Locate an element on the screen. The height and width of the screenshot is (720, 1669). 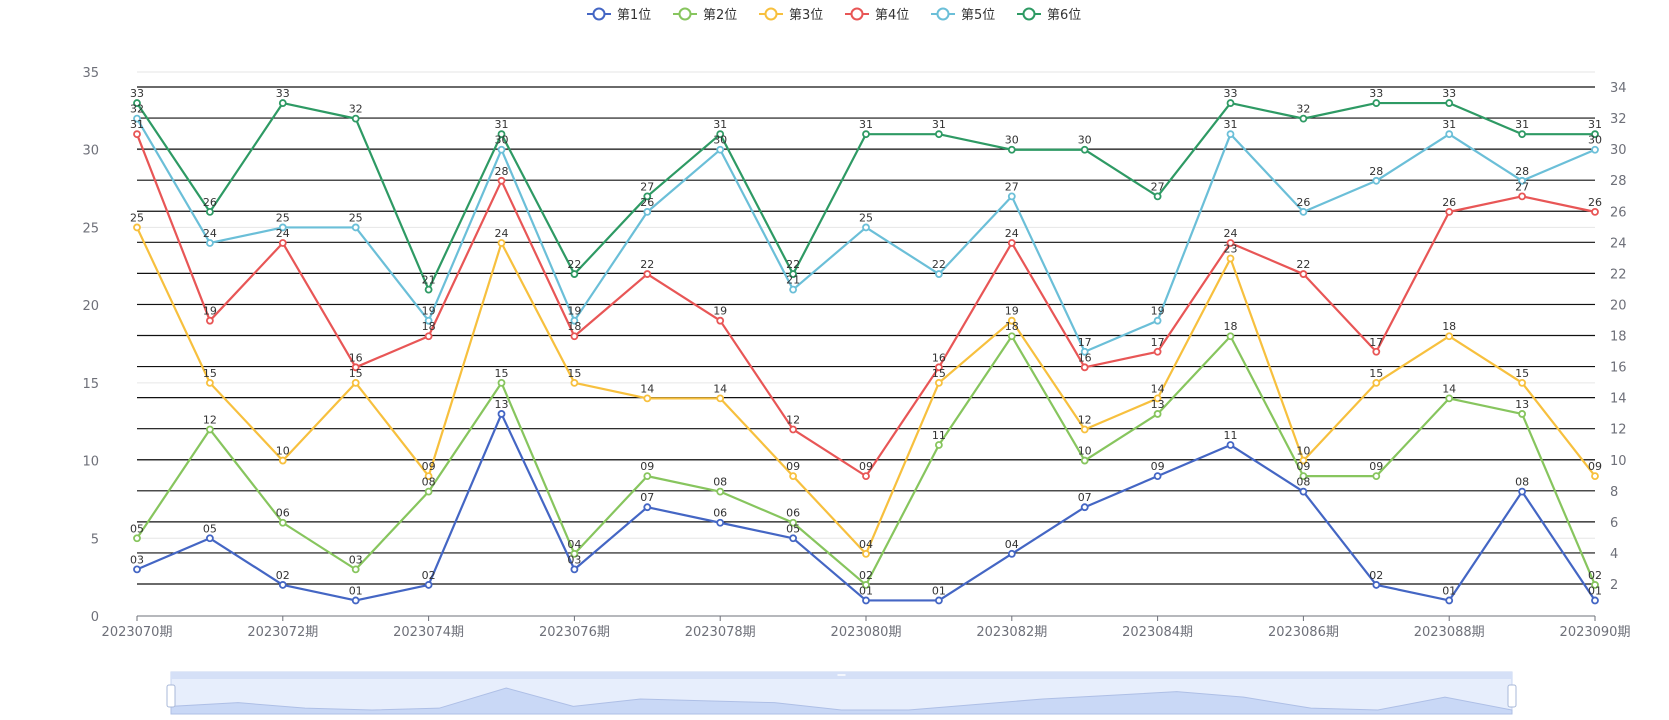
legend-item: 第2位 is located at coordinates (705, 15).